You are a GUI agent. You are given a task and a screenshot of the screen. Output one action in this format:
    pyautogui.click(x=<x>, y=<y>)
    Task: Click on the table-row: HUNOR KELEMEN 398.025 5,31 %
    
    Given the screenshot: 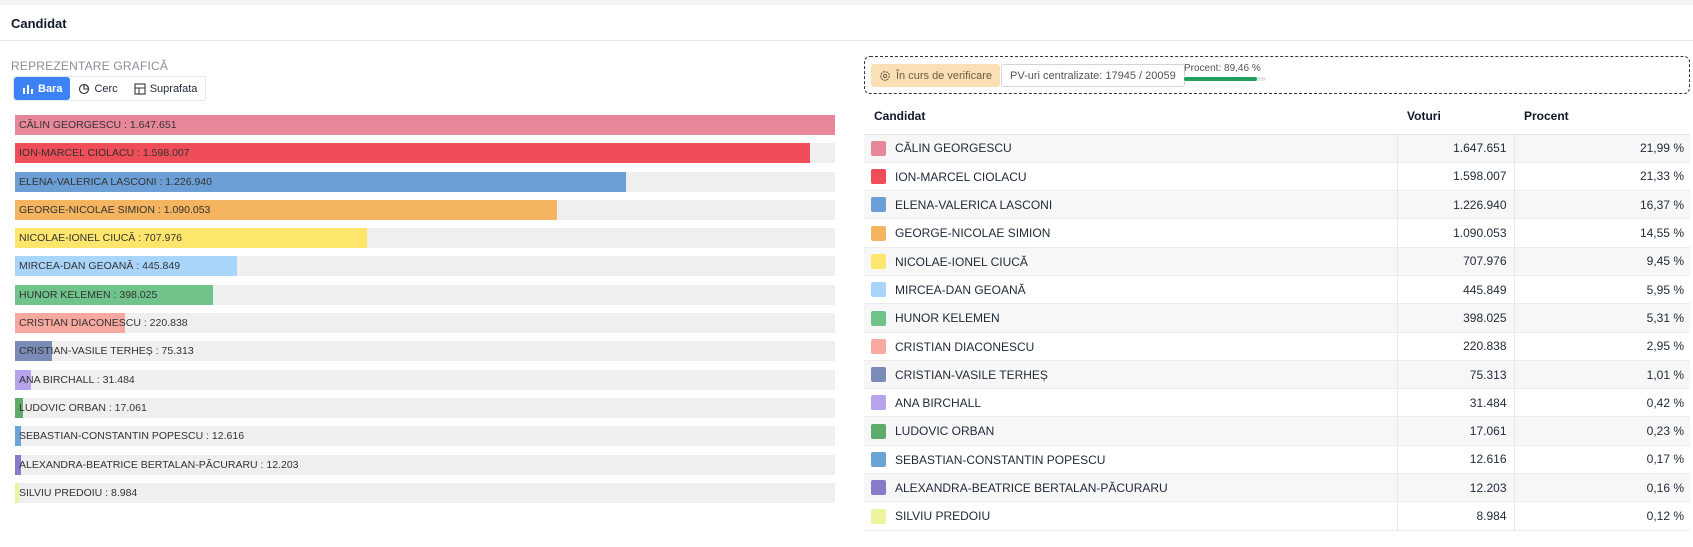 What is the action you would take?
    pyautogui.click(x=1277, y=318)
    